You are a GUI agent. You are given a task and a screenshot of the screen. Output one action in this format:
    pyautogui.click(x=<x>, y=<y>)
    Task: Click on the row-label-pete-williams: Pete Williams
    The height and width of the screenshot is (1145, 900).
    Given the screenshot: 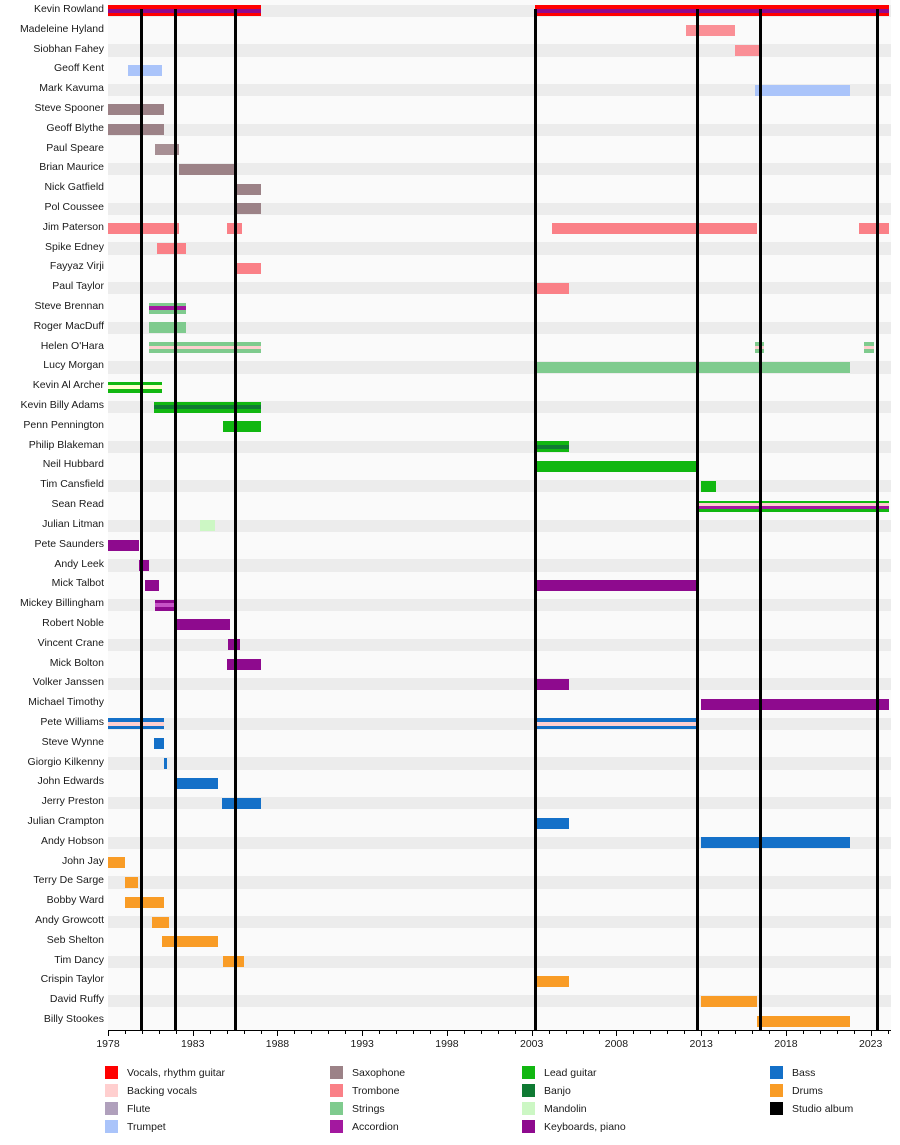 What is the action you would take?
    pyautogui.click(x=72, y=721)
    